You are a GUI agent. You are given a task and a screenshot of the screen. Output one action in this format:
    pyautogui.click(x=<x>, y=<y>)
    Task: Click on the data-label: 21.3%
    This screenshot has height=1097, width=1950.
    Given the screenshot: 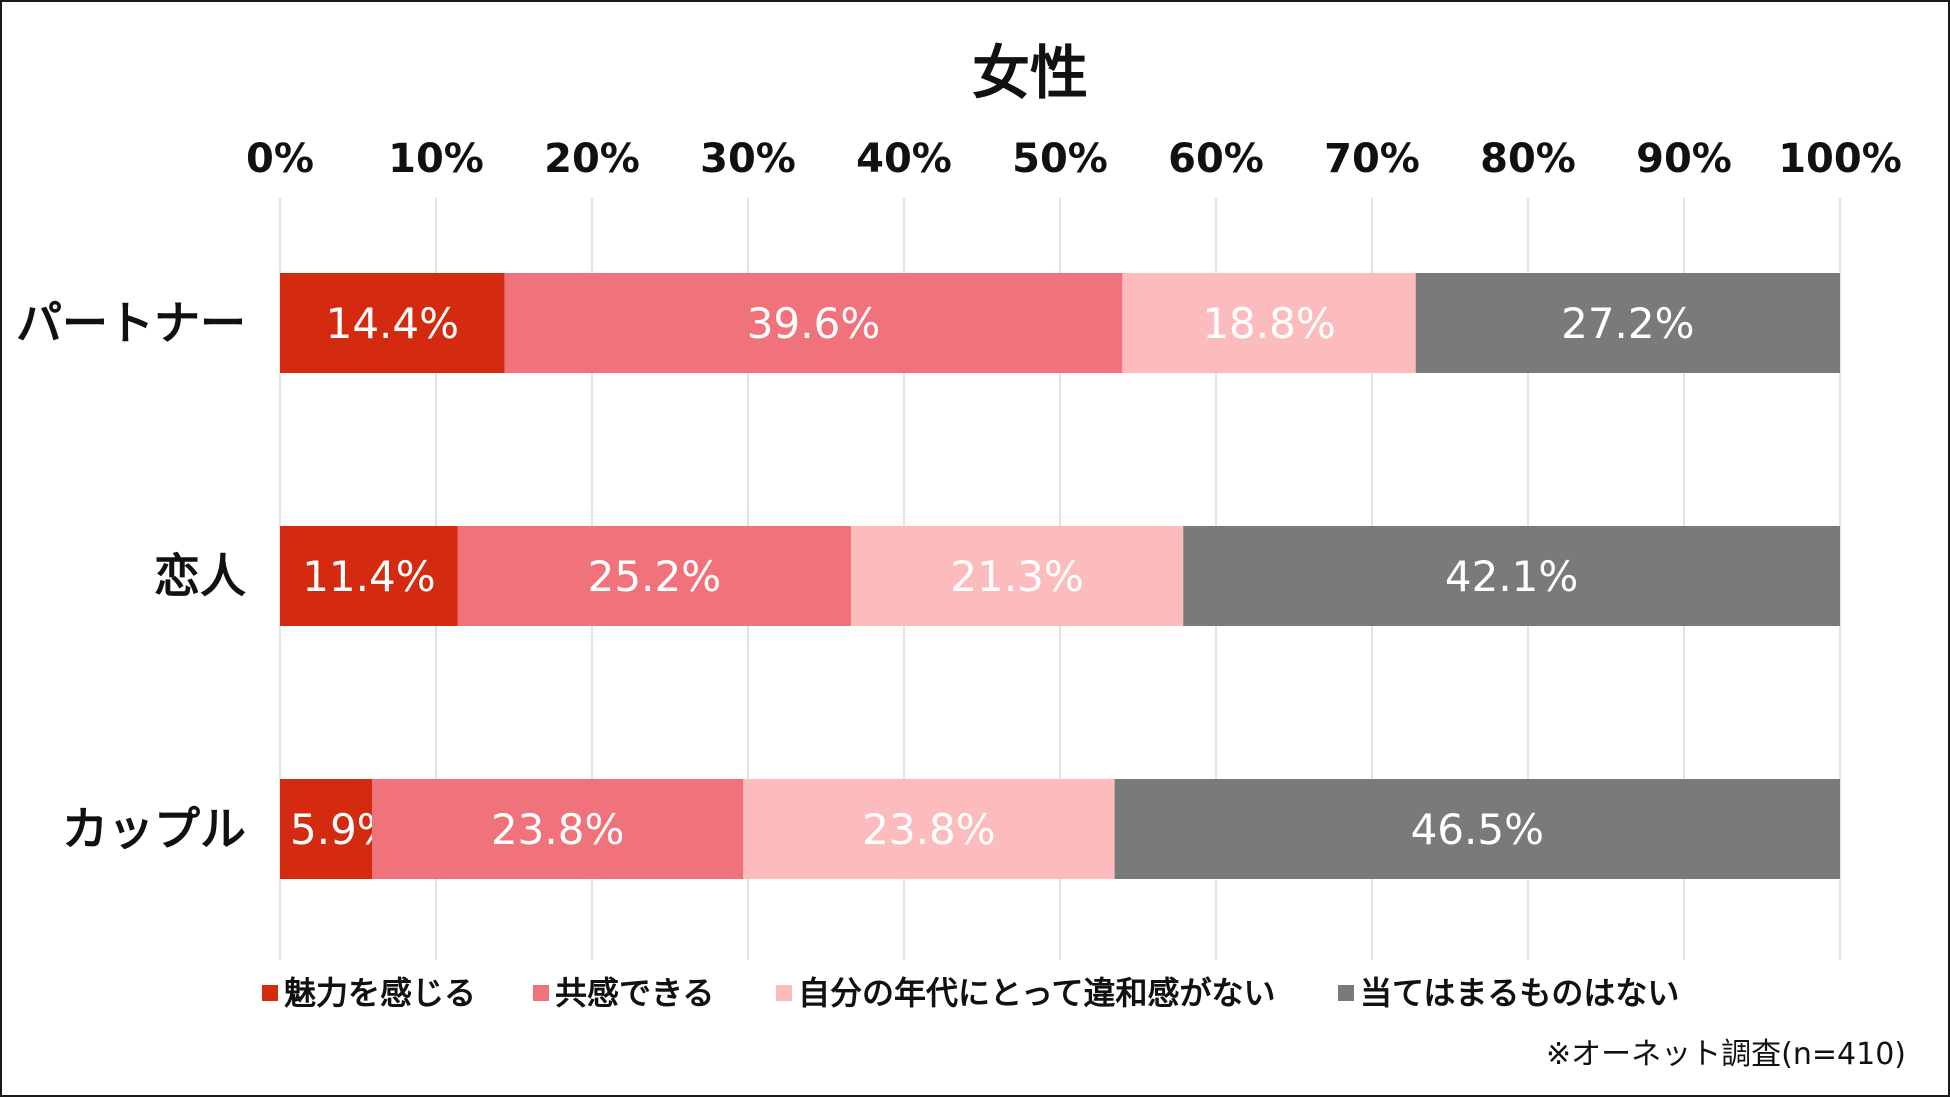 What is the action you would take?
    pyautogui.click(x=1016, y=576)
    